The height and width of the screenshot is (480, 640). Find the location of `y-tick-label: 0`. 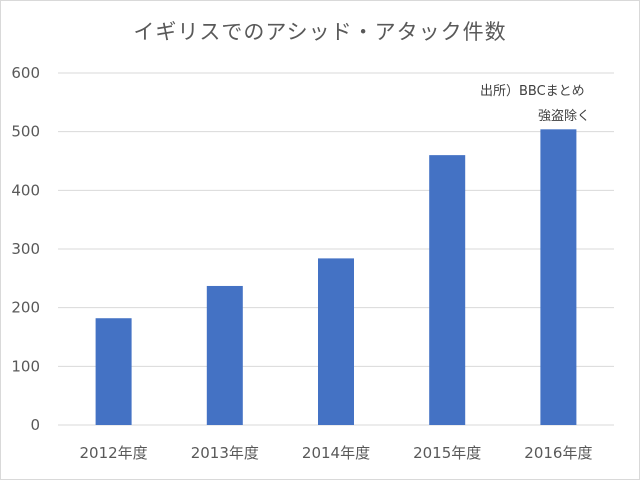

y-tick-label: 0 is located at coordinates (35, 425).